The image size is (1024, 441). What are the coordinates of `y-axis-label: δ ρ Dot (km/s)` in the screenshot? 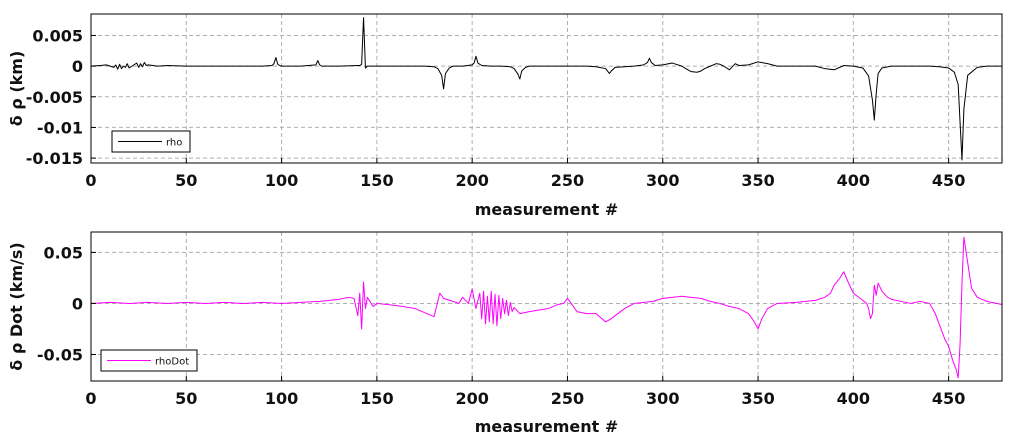 It's located at (16, 306).